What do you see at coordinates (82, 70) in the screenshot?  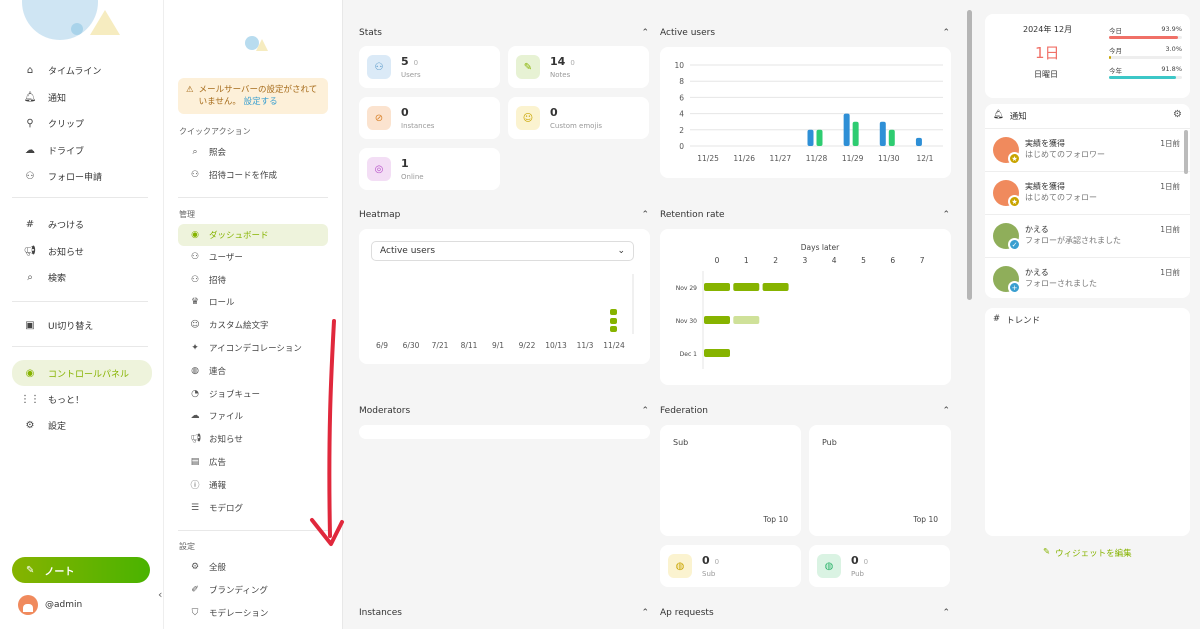 I see `nav-item-home: ⌂ タイムライン` at bounding box center [82, 70].